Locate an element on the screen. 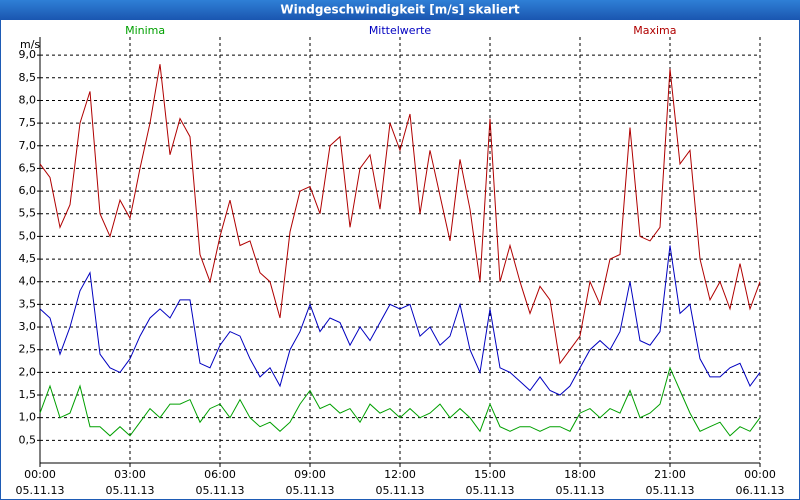 This screenshot has width=800, height=500. x-tick-label: 03:00 is located at coordinates (130, 474).